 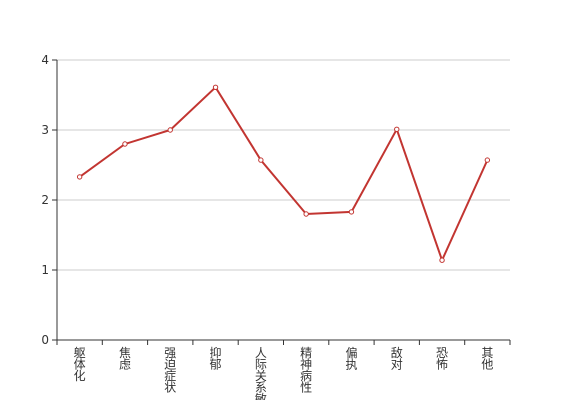 What do you see at coordinates (442, 359) in the screenshot?
I see `x-tick-label: 恐怖` at bounding box center [442, 359].